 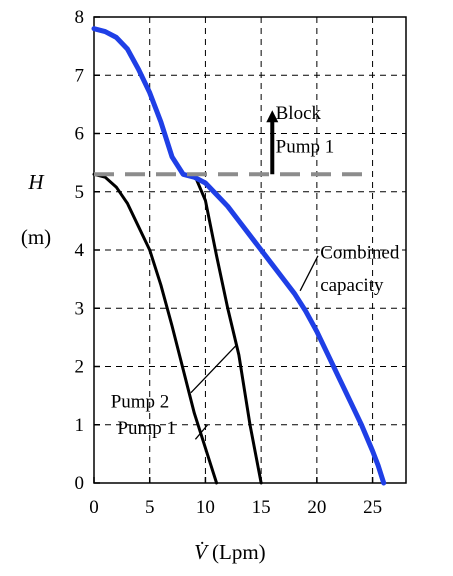 I want to click on x-tick-label: 15, so click(x=261, y=507).